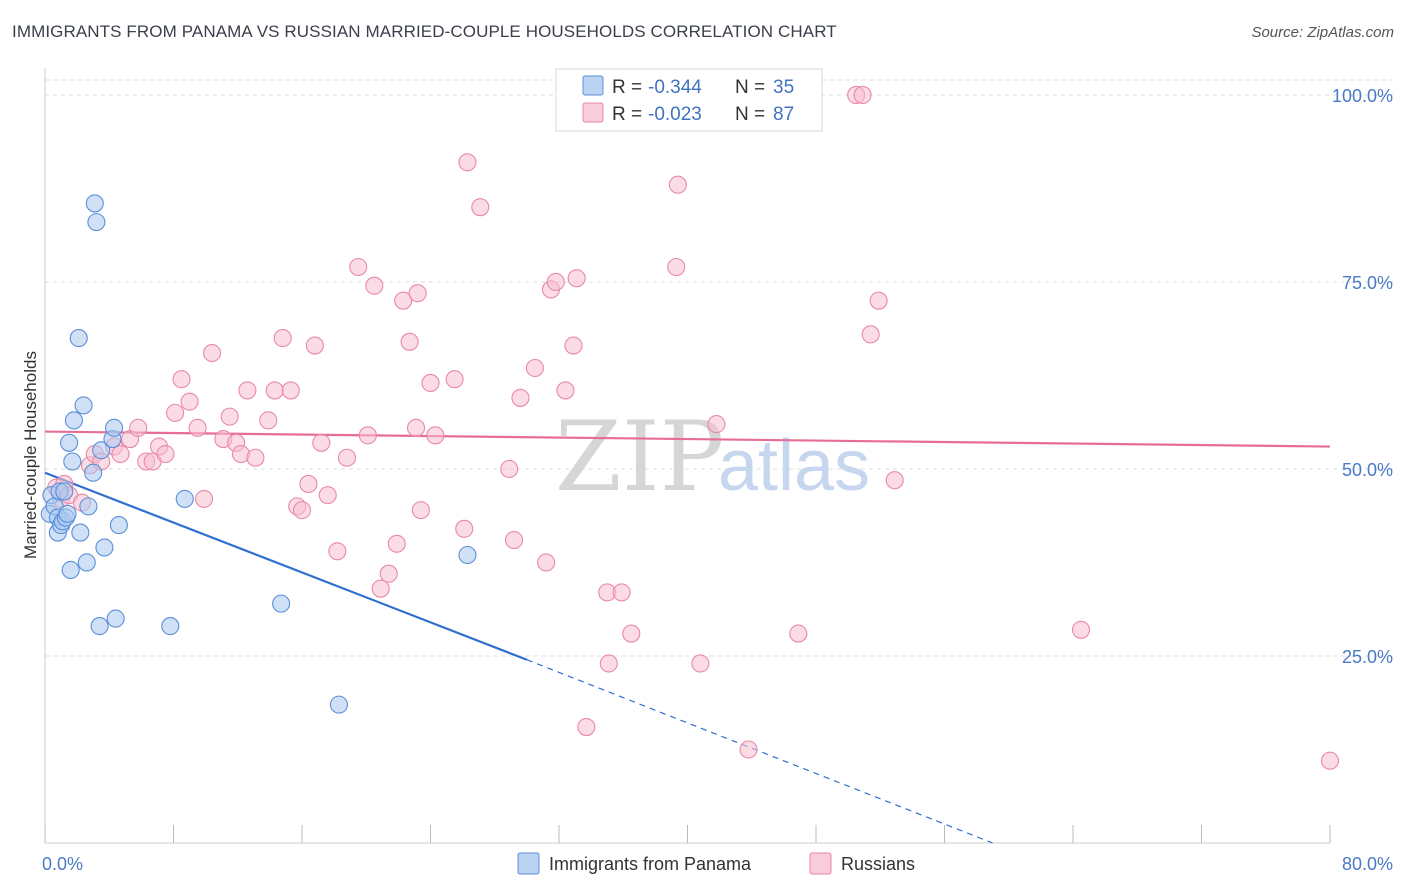 The width and height of the screenshot is (1406, 892). Describe the element at coordinates (650, 864) in the screenshot. I see `series-legend-label-panama: Immigrants from Panama` at that location.